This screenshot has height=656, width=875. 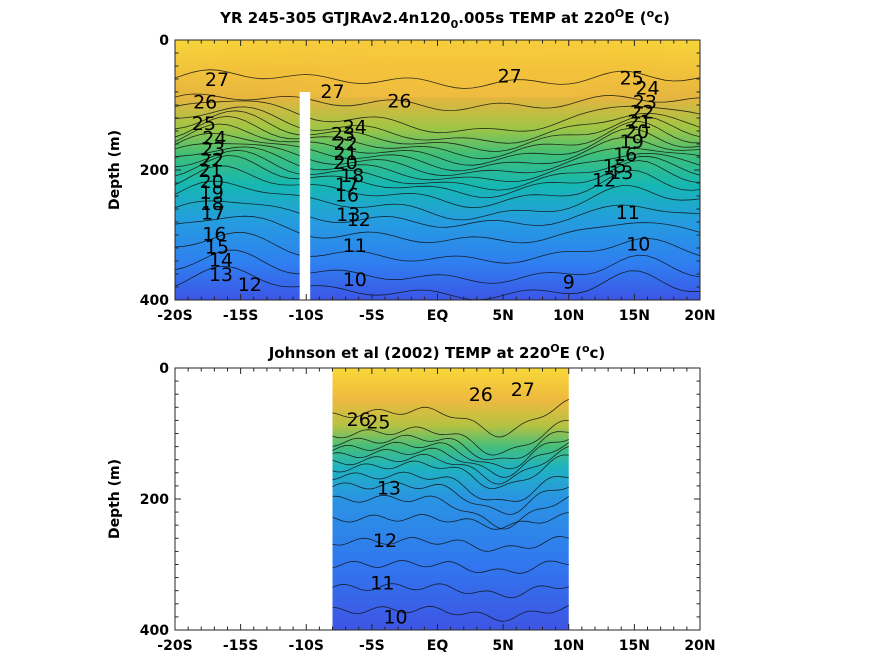 I want to click on contour-label: 9, so click(x=569, y=283).